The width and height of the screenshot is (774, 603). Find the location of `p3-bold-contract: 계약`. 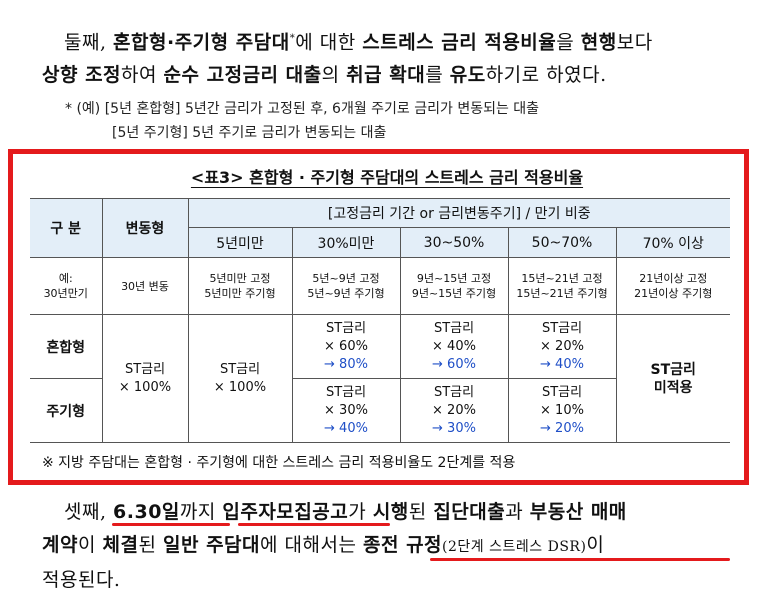

p3-bold-contract: 계약 is located at coordinates (60, 545).